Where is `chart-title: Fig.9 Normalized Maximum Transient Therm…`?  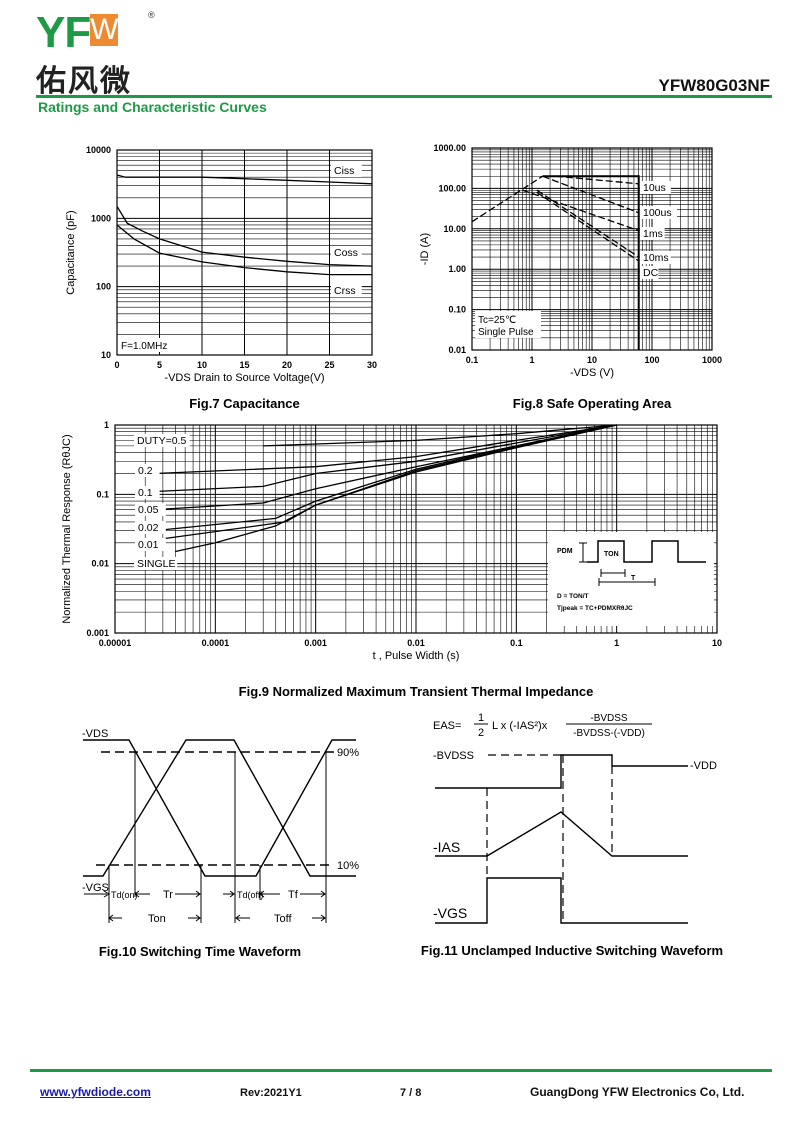
chart-title: Fig.9 Normalized Maximum Transient Therm… is located at coordinates (416, 691).